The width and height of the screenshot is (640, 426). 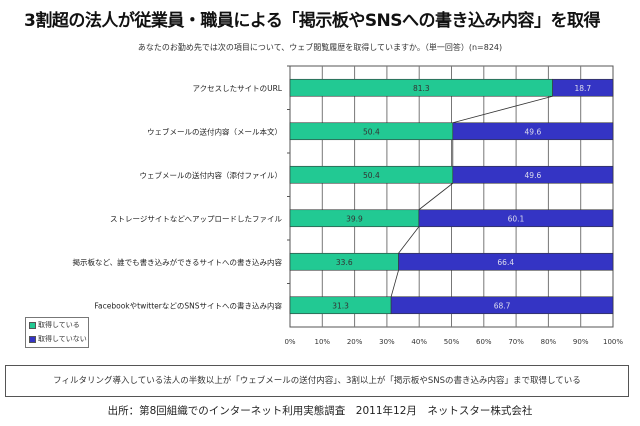 I want to click on x-tick-label: 0%, so click(x=289, y=342).